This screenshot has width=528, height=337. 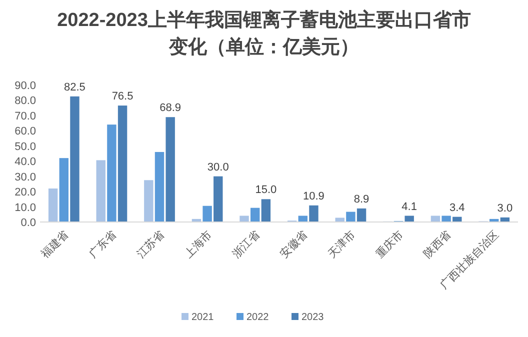 What do you see at coordinates (102, 244) in the screenshot?
I see `x-tick-label: 广东省` at bounding box center [102, 244].